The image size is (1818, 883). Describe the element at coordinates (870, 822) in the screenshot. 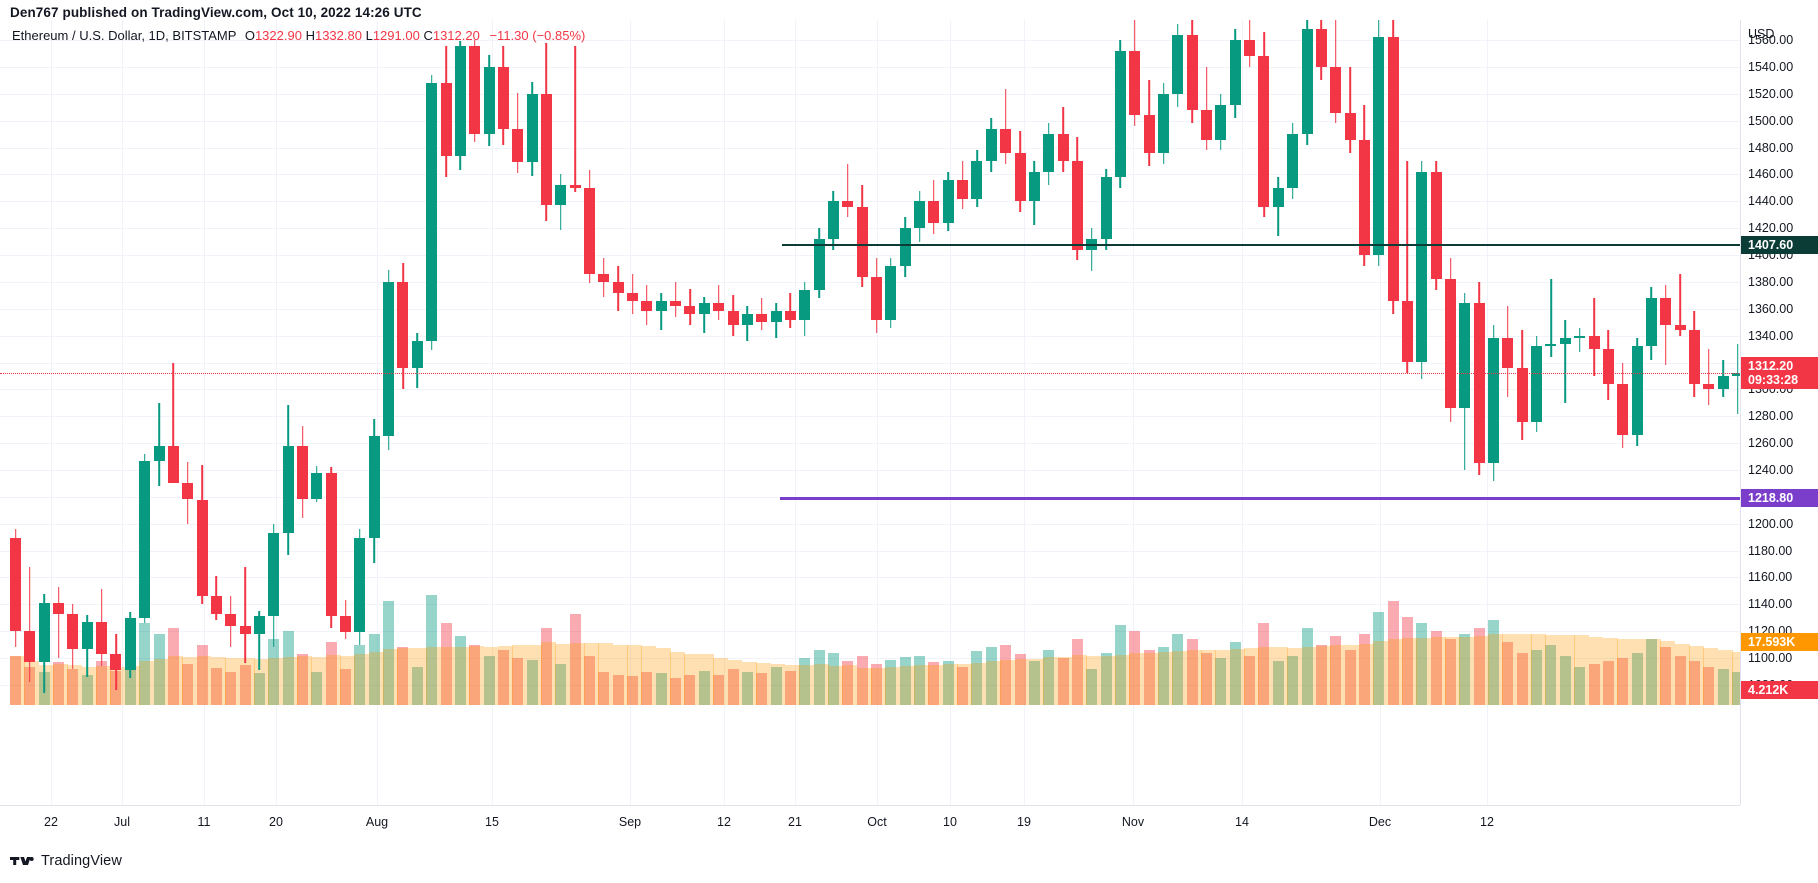

I see `time-scale: 22 Jul 11 20 Aug 15 Sep 12 21 Oct 10 19 Nov 14 Dec 12` at that location.